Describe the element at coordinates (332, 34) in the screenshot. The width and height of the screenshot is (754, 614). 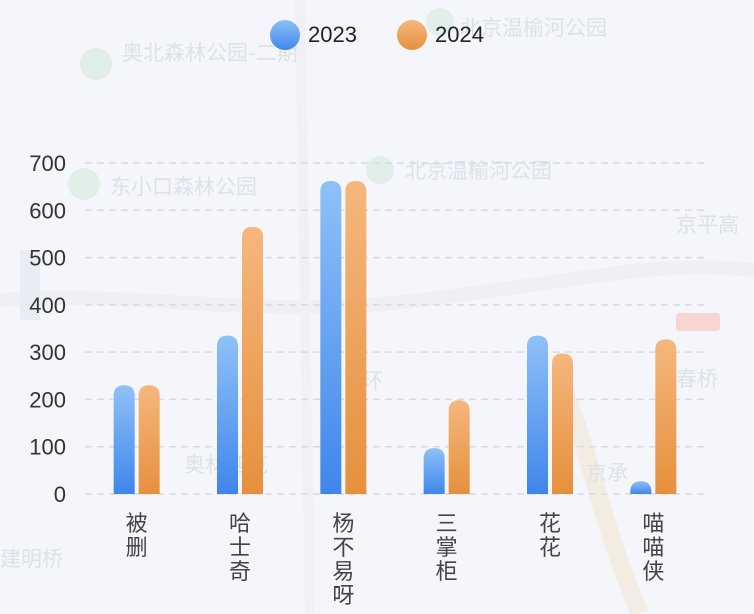
I see `legend-label: 2023` at that location.